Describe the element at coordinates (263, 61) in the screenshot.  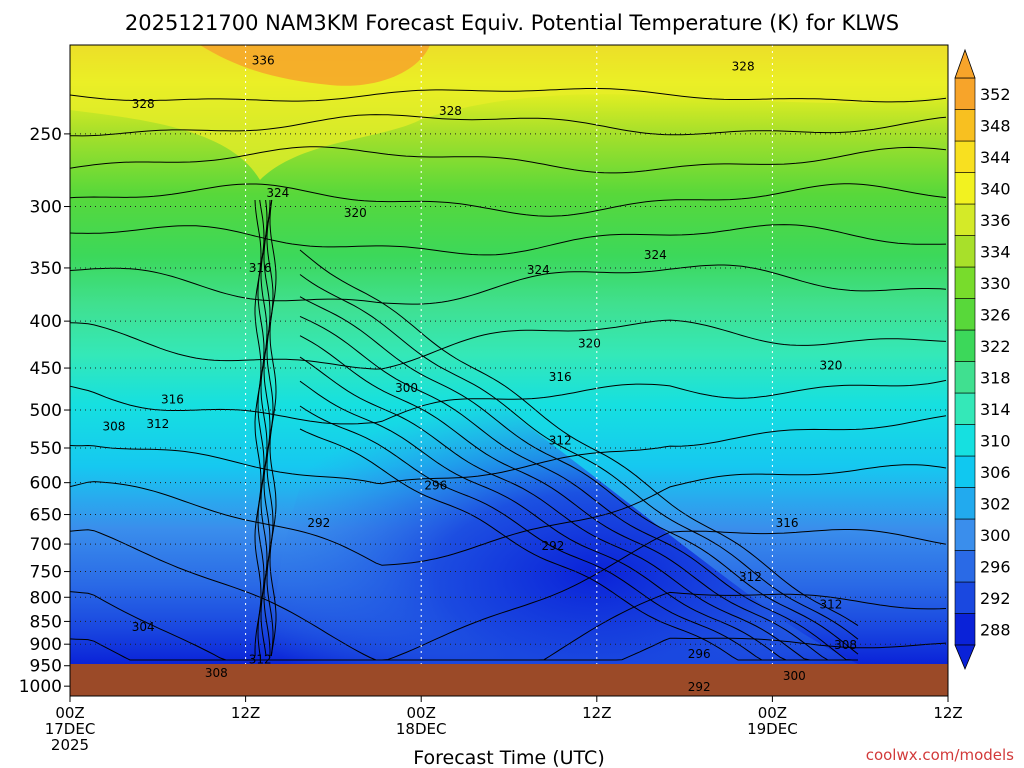
I see `contour-label: 336` at that location.